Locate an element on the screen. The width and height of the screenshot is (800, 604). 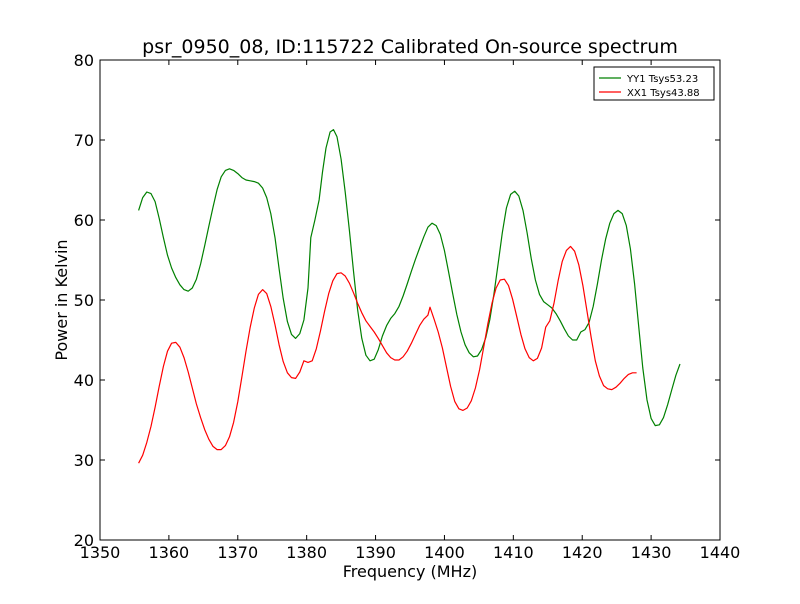
y-tick-label: 40 is located at coordinates (84, 380).